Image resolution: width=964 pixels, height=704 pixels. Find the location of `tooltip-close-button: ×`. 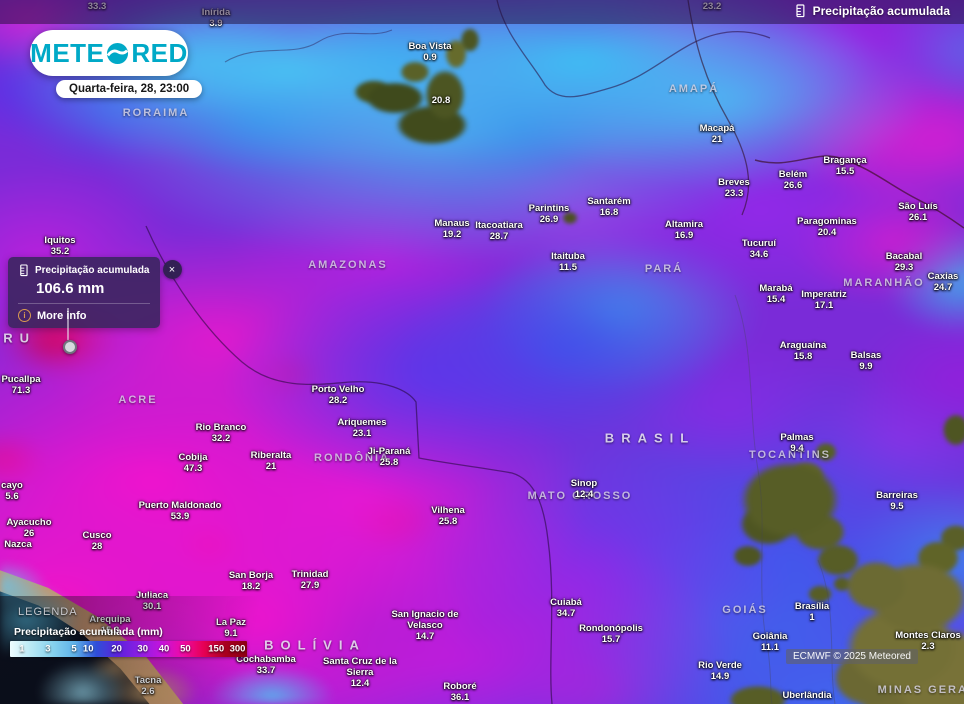

tooltip-close-button: × is located at coordinates (172, 269).